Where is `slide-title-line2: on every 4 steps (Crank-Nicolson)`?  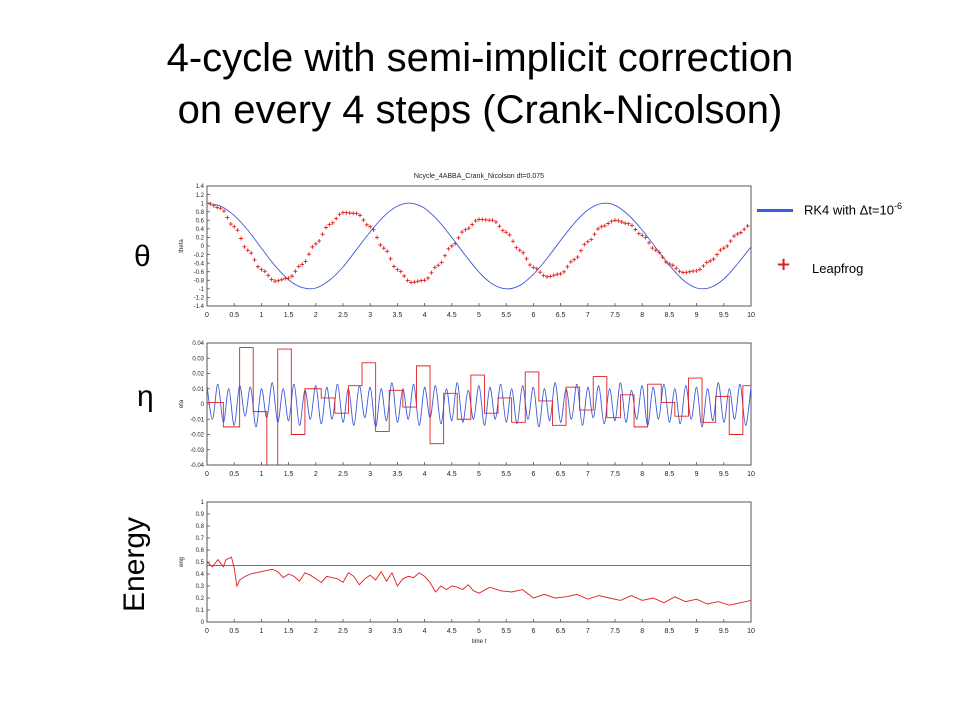 slide-title-line2: on every 4 steps (Crank-Nicolson) is located at coordinates (480, 110).